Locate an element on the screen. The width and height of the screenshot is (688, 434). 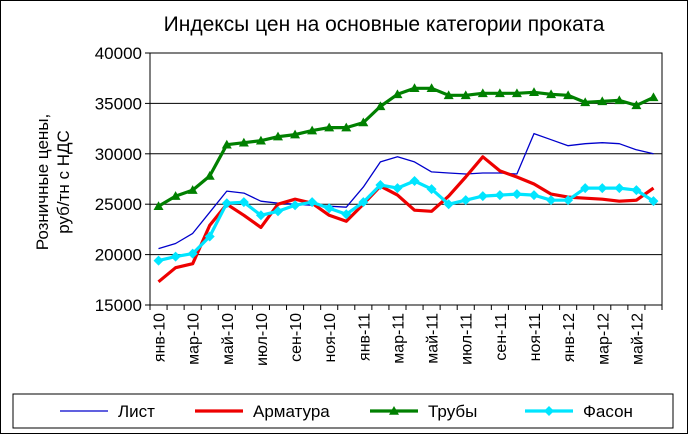
x-tick-label: июл-10 is located at coordinates (262, 339).